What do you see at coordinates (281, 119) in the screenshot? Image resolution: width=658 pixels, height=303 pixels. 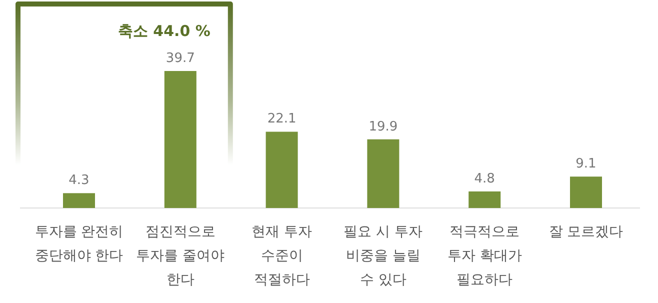 I see `data-label: 22.1` at bounding box center [281, 119].